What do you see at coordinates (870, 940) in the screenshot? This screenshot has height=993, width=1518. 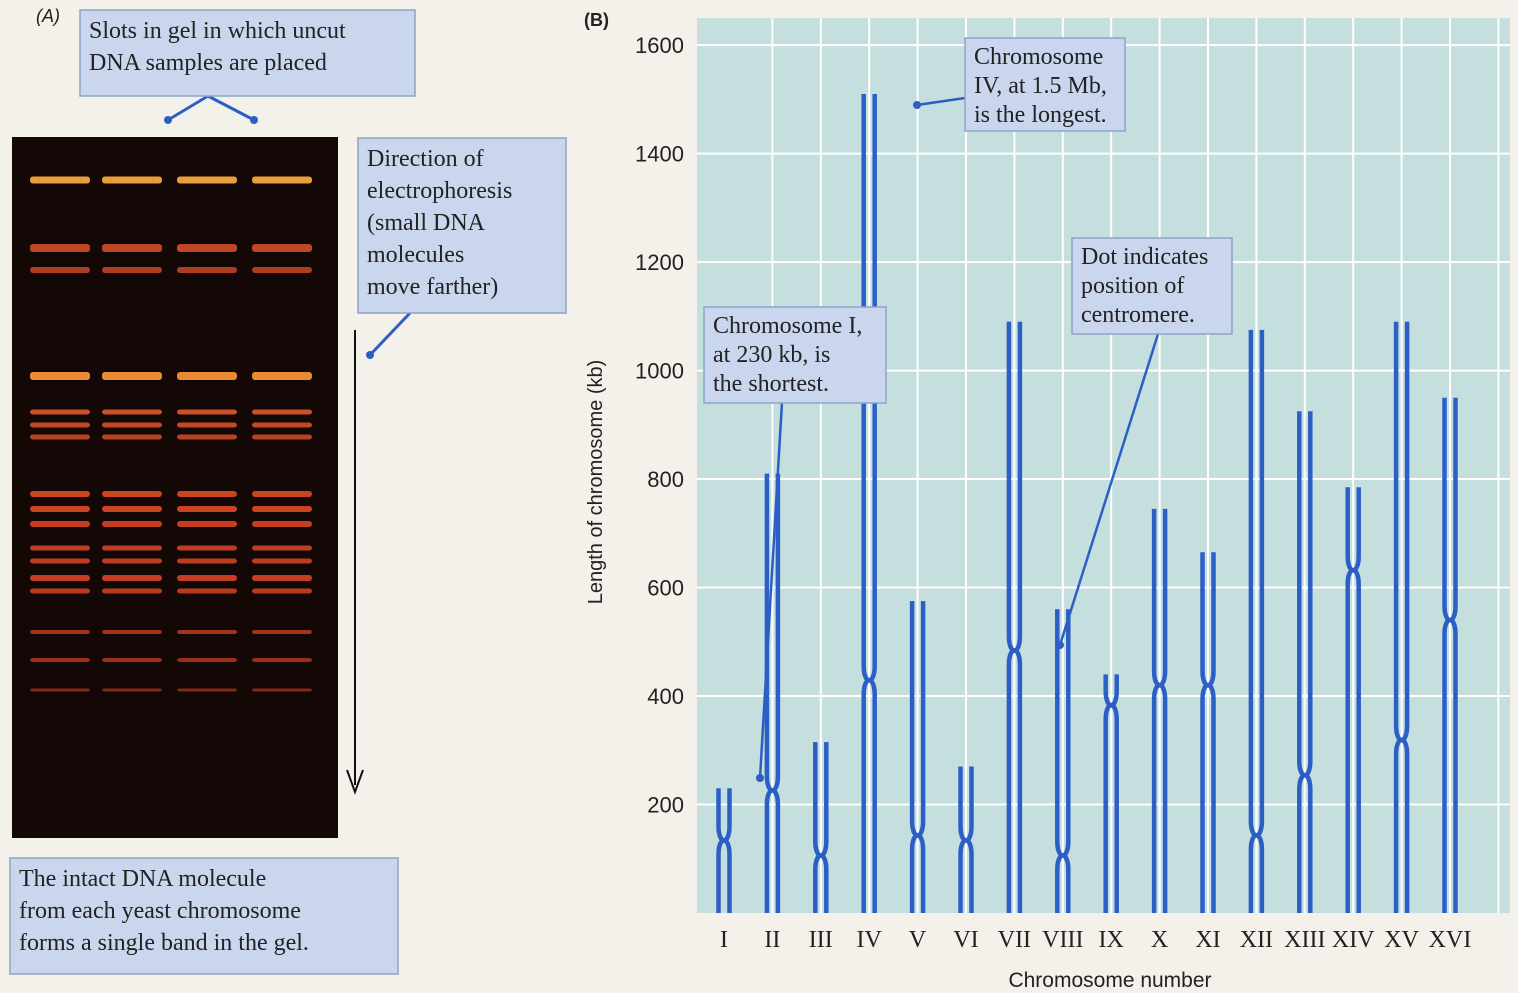 I see `x-tick-label: IV` at bounding box center [870, 940].